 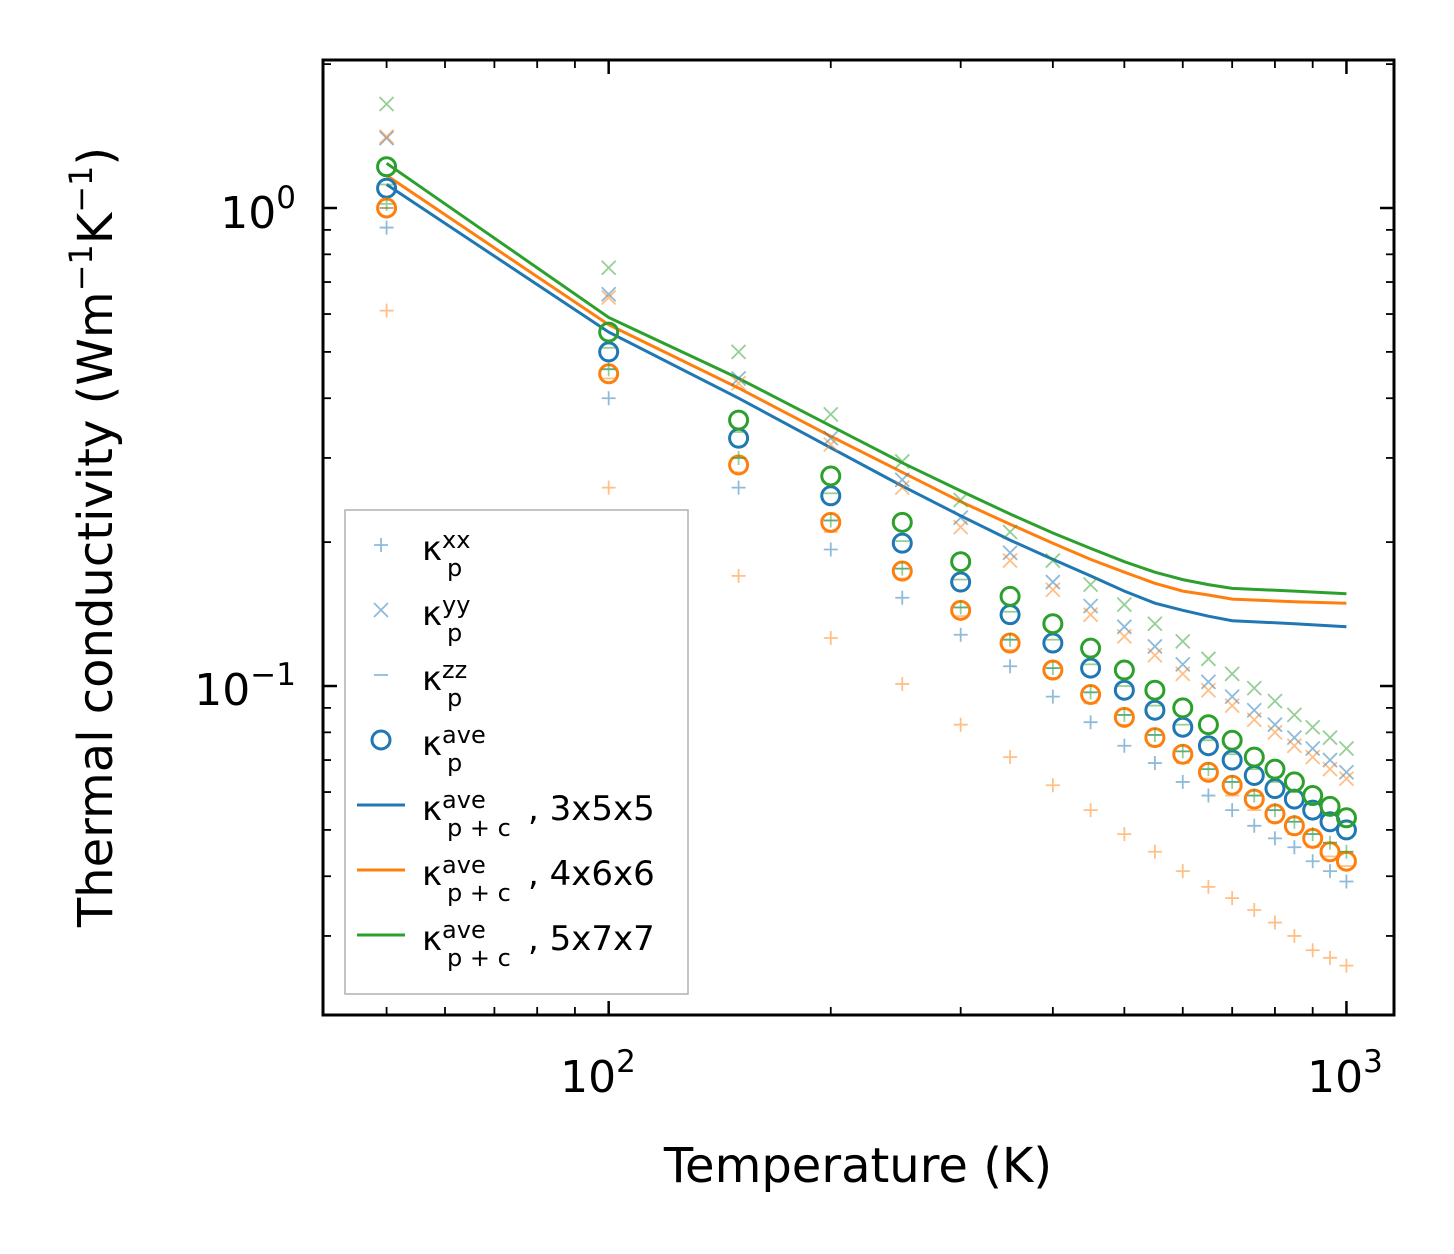 I want to click on legend-entry-line-5x7x7: κave p + c, 5x7x7, so click(x=506, y=944).